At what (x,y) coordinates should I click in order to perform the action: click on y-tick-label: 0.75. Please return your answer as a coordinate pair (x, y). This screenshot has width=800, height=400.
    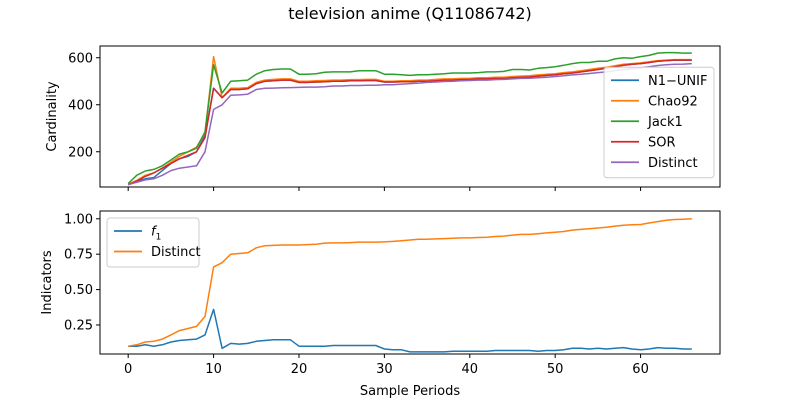
    Looking at the image, I should click on (78, 255).